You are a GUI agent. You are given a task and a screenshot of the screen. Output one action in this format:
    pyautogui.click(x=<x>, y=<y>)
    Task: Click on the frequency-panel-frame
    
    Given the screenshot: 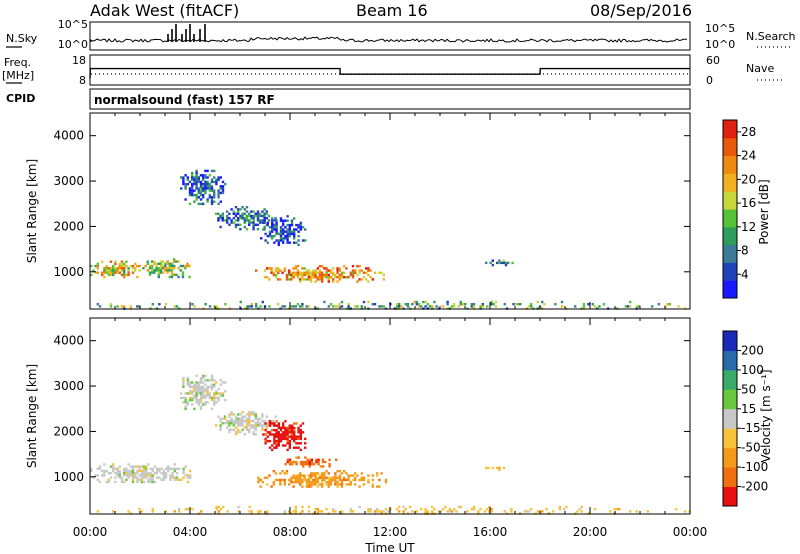 What is the action you would take?
    pyautogui.click(x=390, y=70)
    